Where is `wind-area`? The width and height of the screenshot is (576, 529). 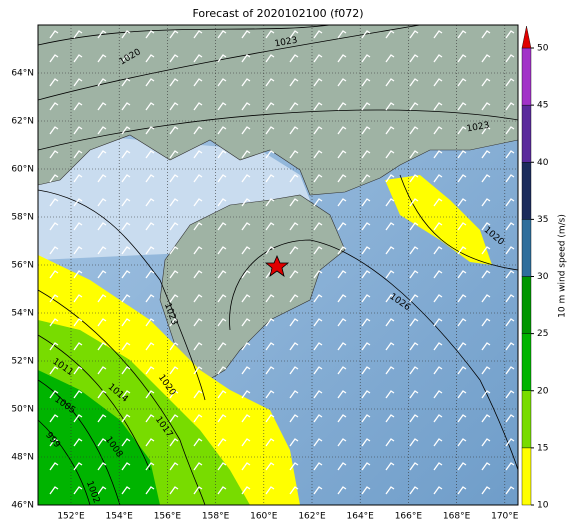
wind-area is located at coordinates (438, 220).